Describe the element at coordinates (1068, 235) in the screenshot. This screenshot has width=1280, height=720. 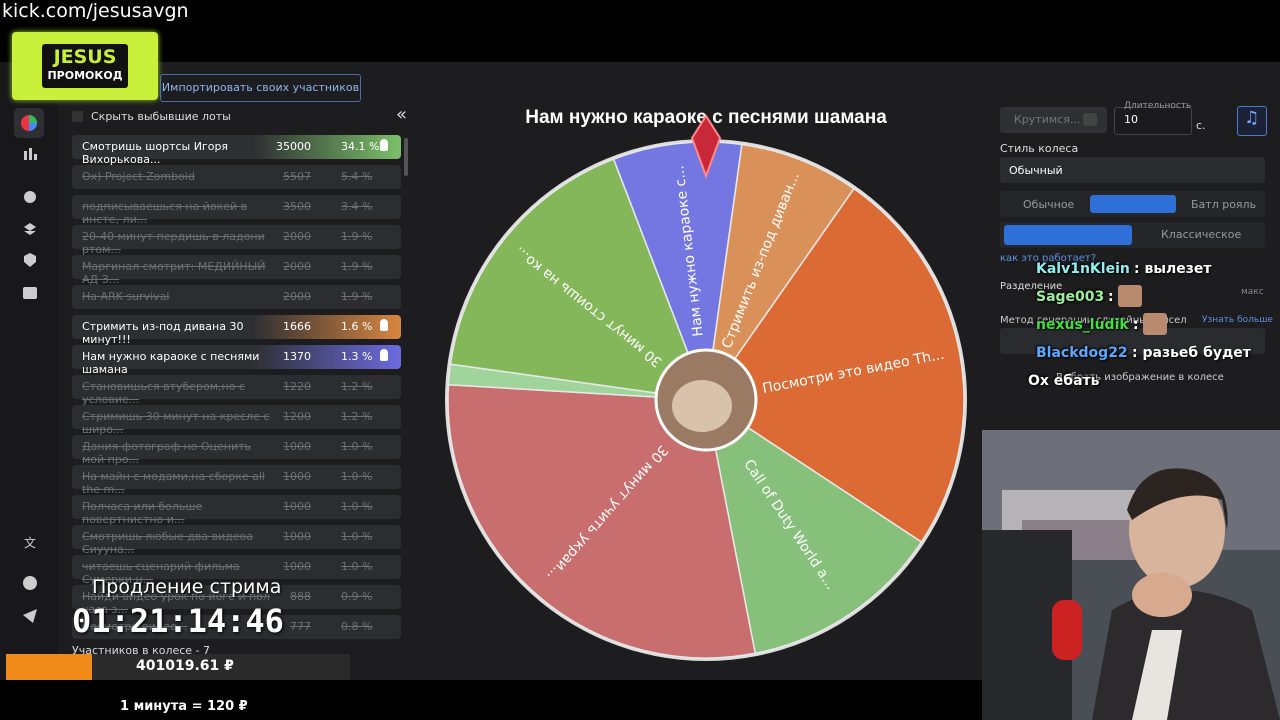
I see `mode-new` at that location.